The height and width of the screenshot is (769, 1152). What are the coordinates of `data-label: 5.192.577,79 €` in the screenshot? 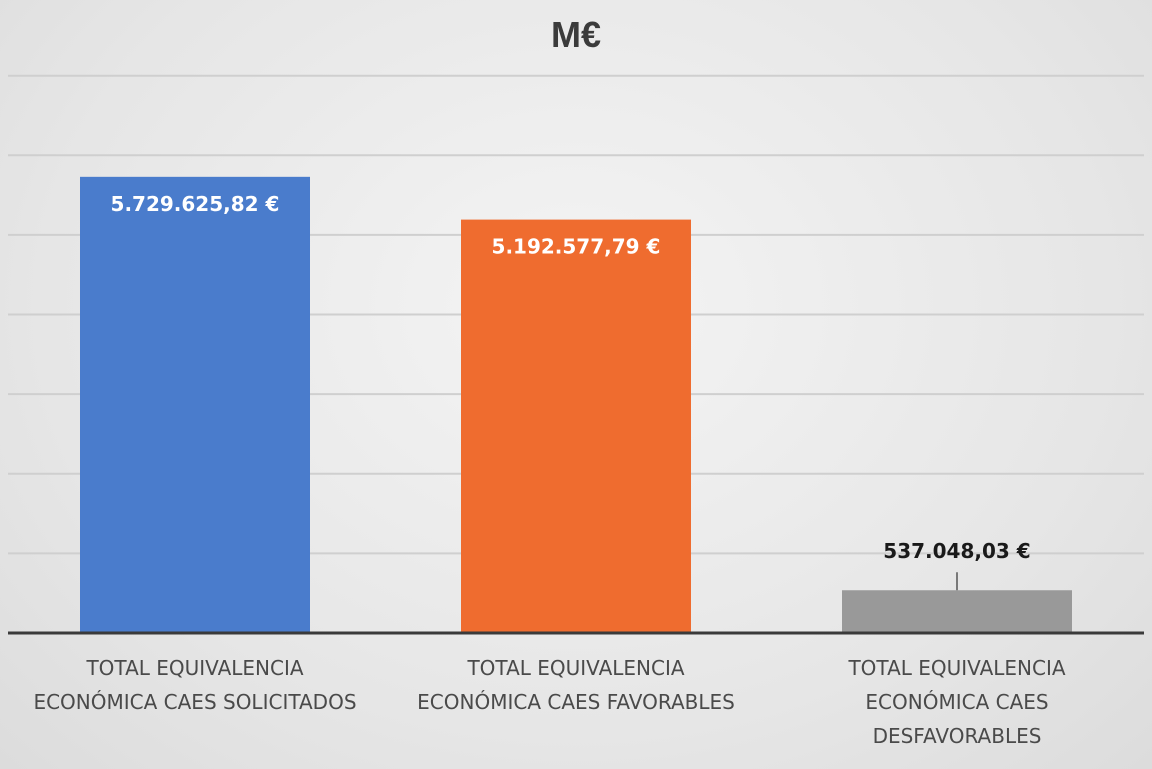 It's located at (576, 247).